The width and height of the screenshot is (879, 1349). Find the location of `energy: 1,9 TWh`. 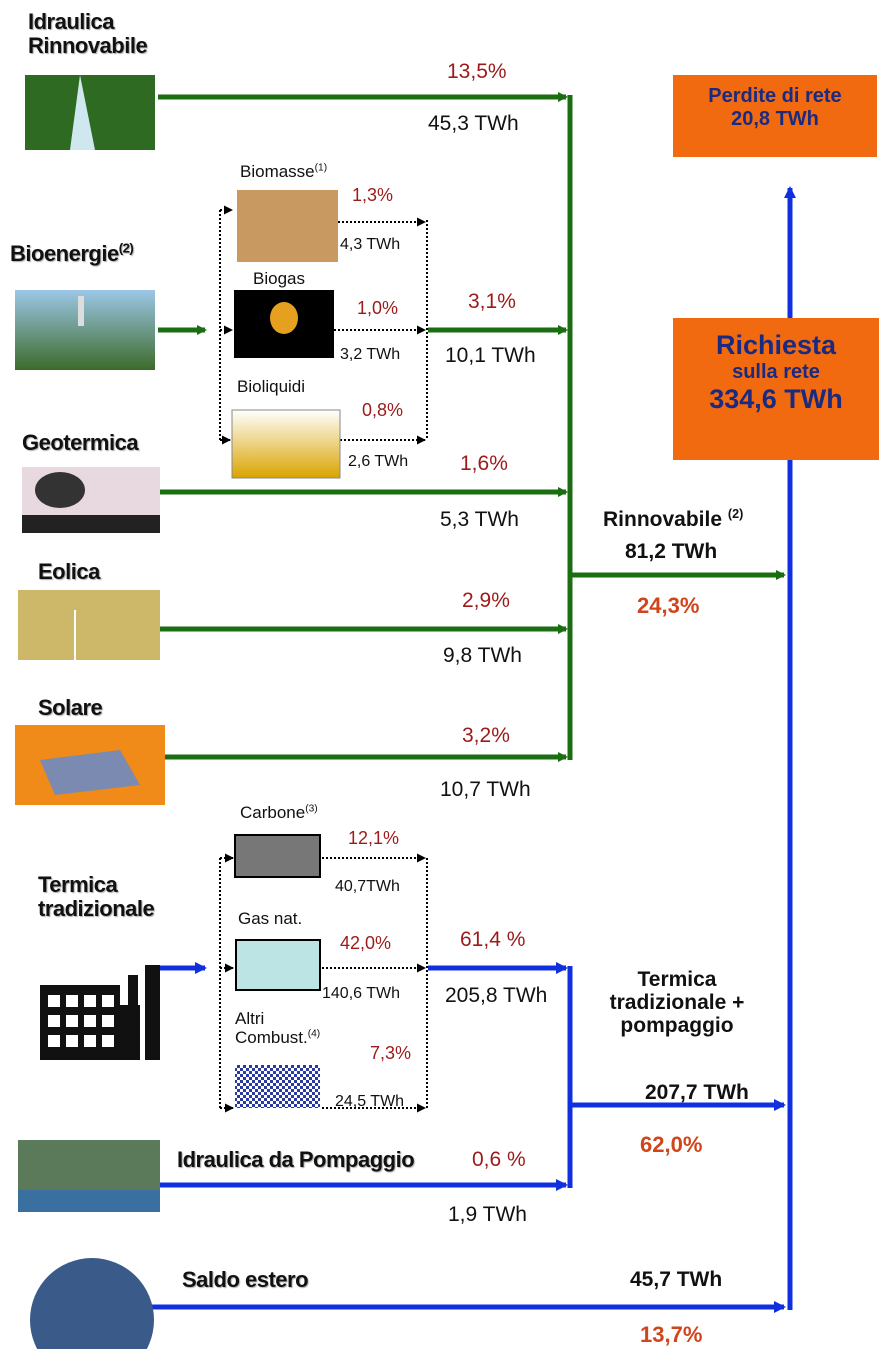

energy: 1,9 TWh is located at coordinates (487, 1214).